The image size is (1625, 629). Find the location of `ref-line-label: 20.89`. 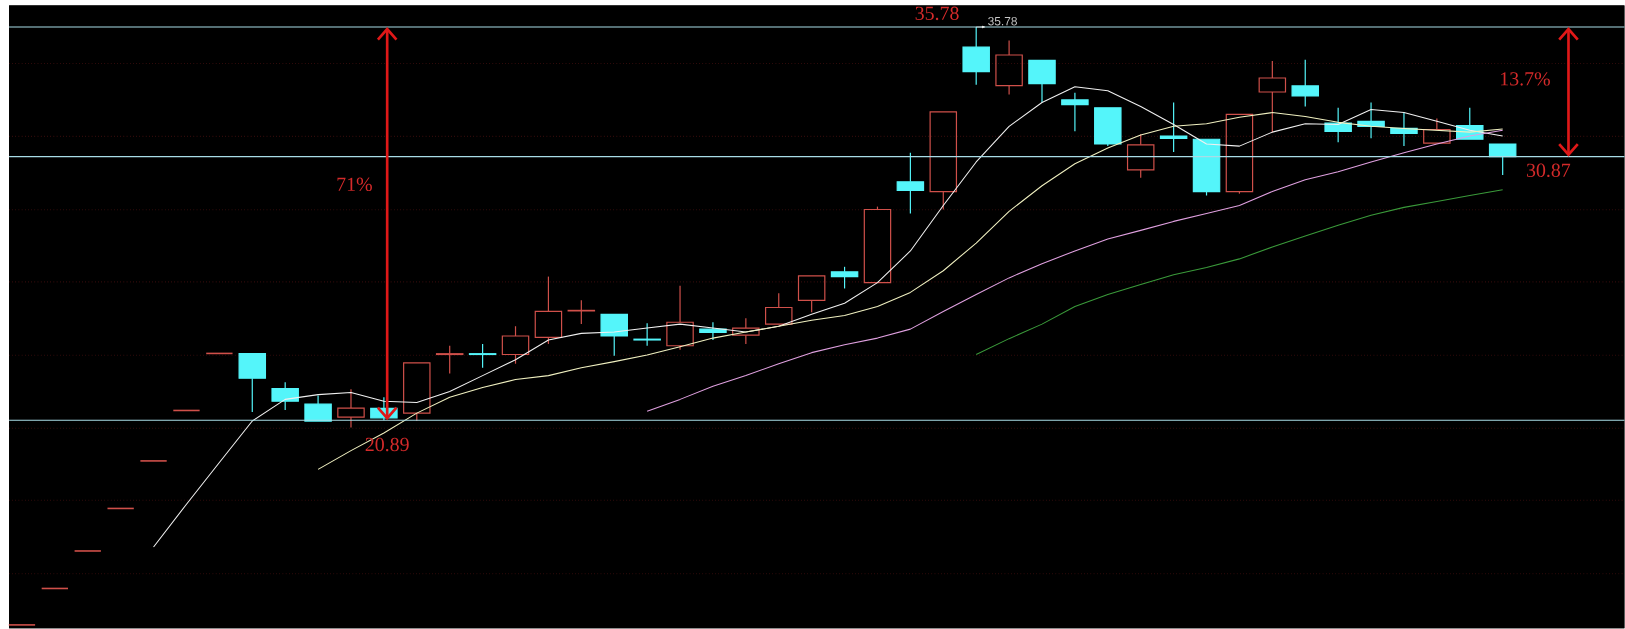

ref-line-label: 20.89 is located at coordinates (387, 444).